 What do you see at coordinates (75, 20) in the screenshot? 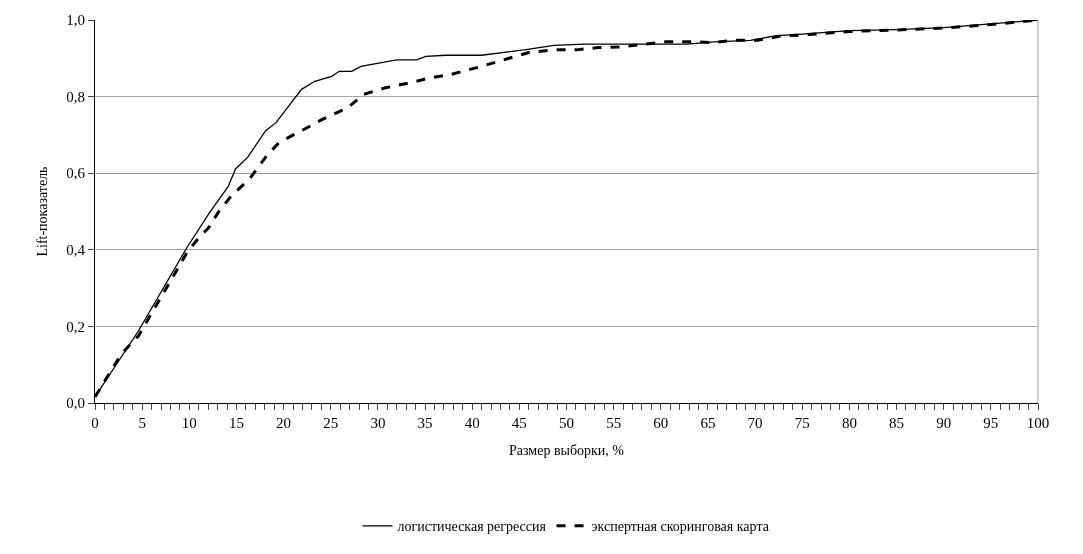
I see `y-tick-label: 1,0` at bounding box center [75, 20].